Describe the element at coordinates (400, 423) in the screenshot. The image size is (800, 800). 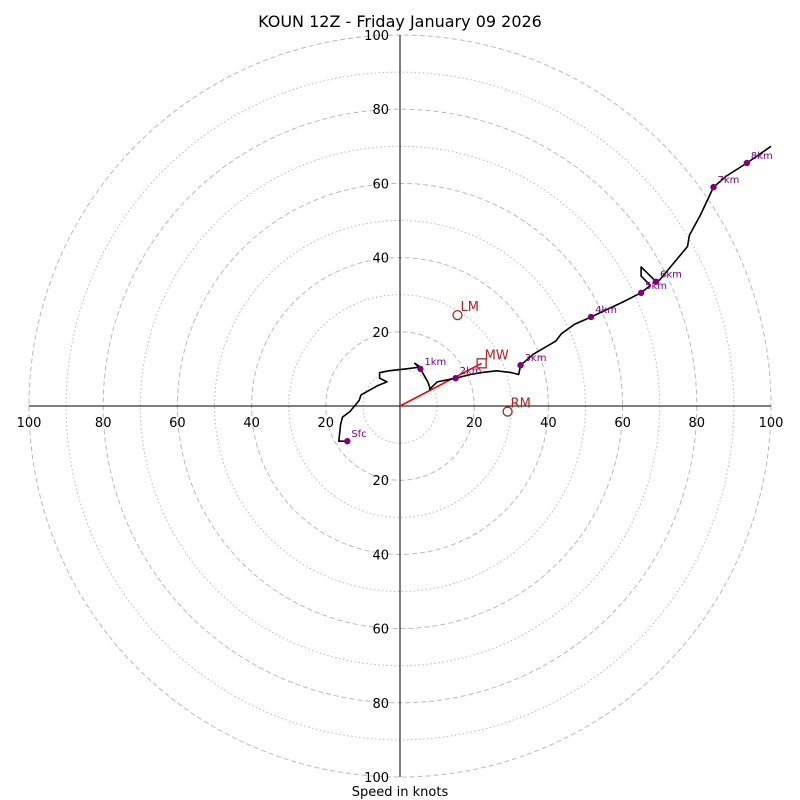
I see `x-tick-labels: 100 80 60 40 20 20 40 60 80 100` at that location.